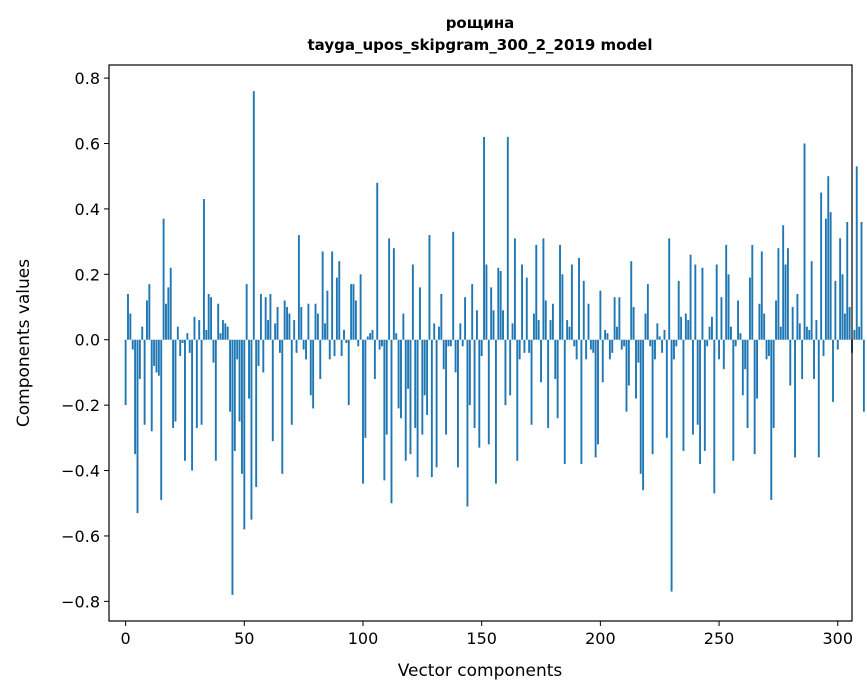 This screenshot has width=867, height=696. What do you see at coordinates (481, 638) in the screenshot?
I see `x-tick-label: 150` at bounding box center [481, 638].